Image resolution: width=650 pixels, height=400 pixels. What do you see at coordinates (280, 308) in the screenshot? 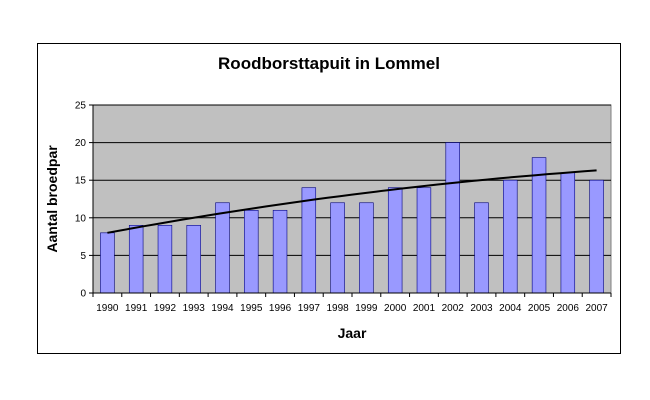
I see `x-tick-label: 1996` at bounding box center [280, 308].